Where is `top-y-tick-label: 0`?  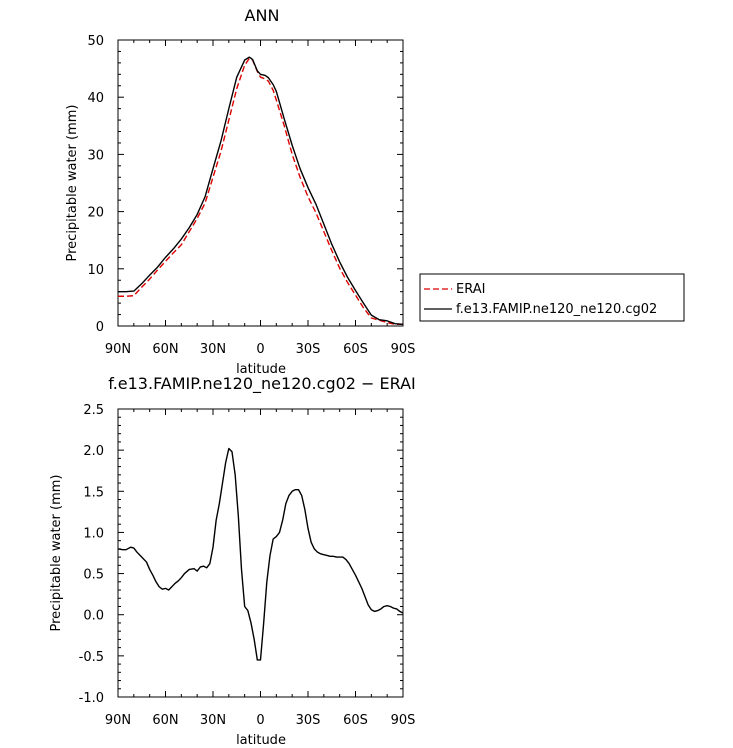 top-y-tick-label: 0 is located at coordinates (100, 327).